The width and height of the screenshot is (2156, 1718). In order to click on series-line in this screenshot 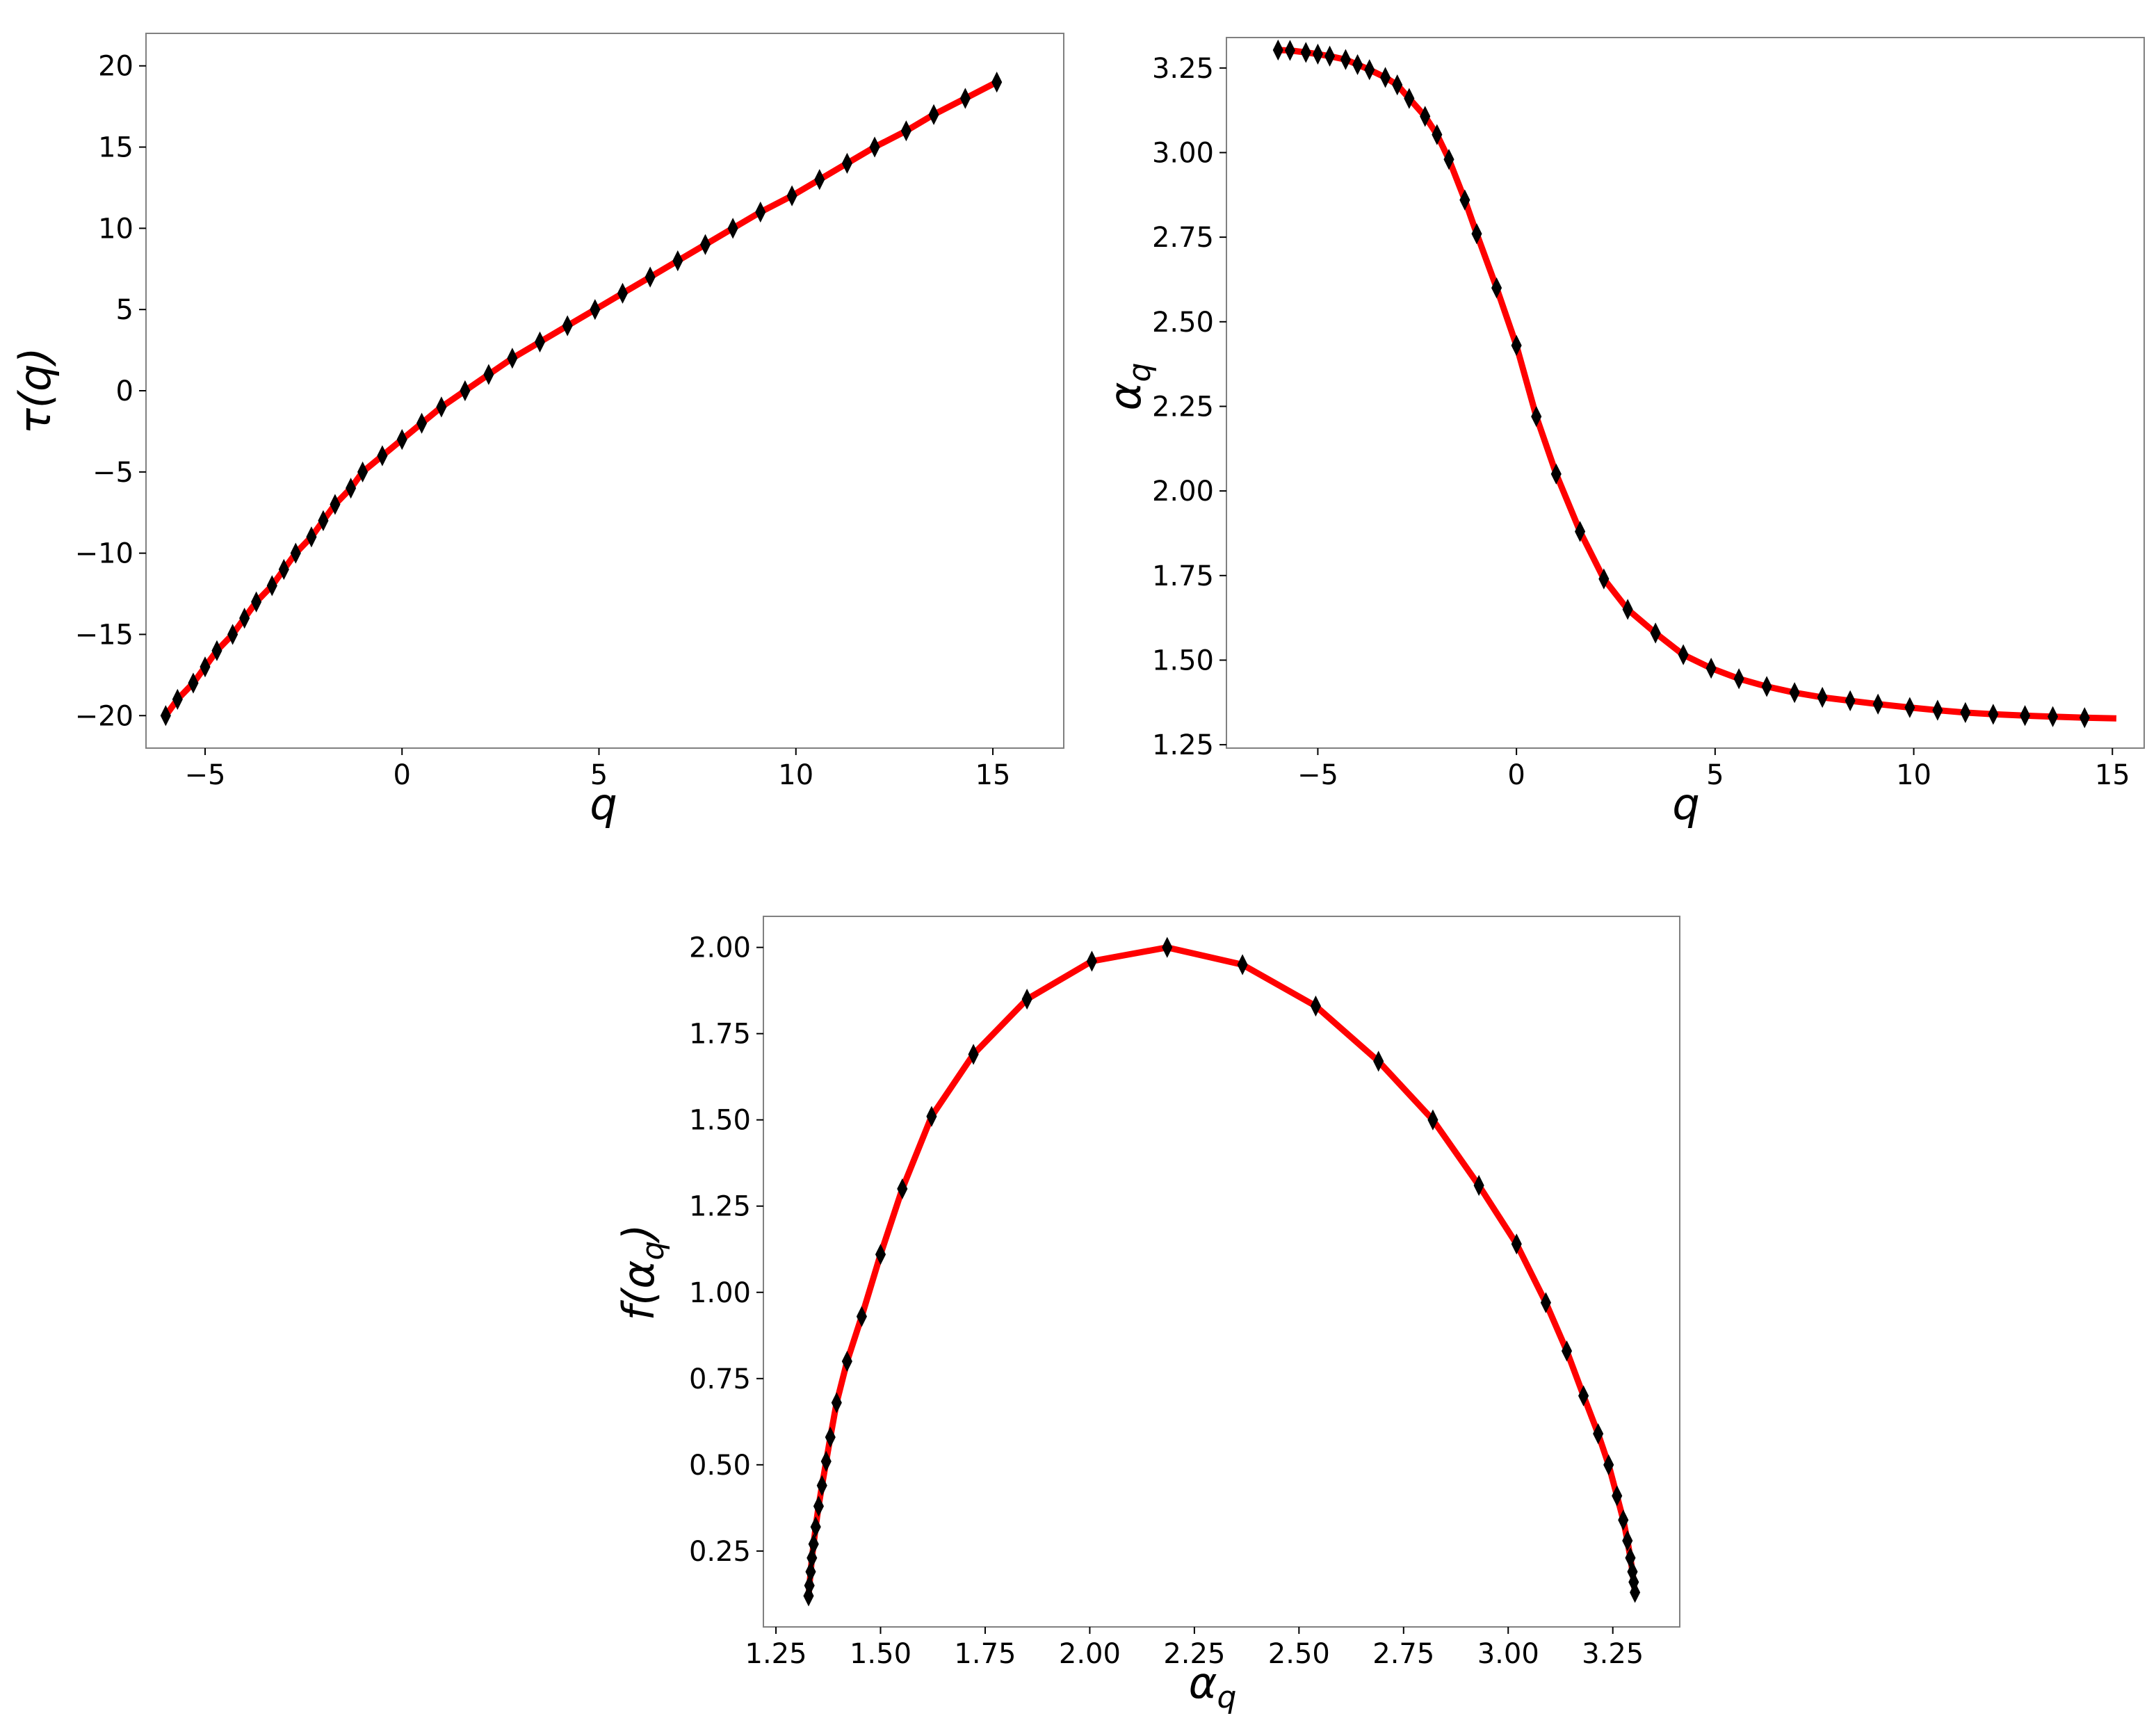, I will do `click(580, 398)`.